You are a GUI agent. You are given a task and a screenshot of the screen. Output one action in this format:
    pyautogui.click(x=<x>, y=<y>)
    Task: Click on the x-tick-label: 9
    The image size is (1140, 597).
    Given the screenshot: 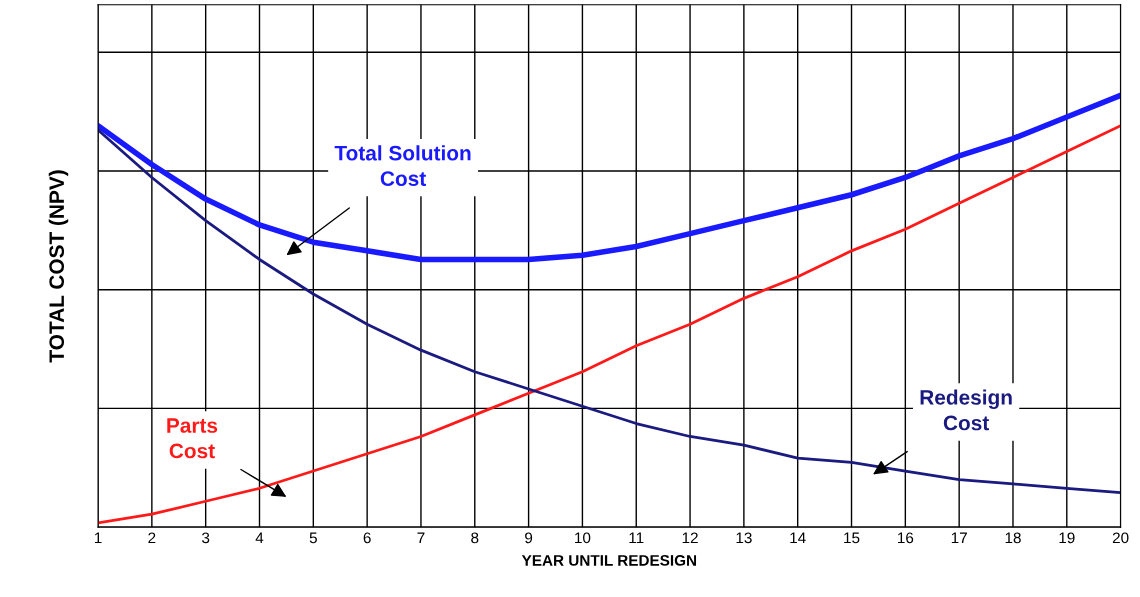 What is the action you would take?
    pyautogui.click(x=529, y=538)
    